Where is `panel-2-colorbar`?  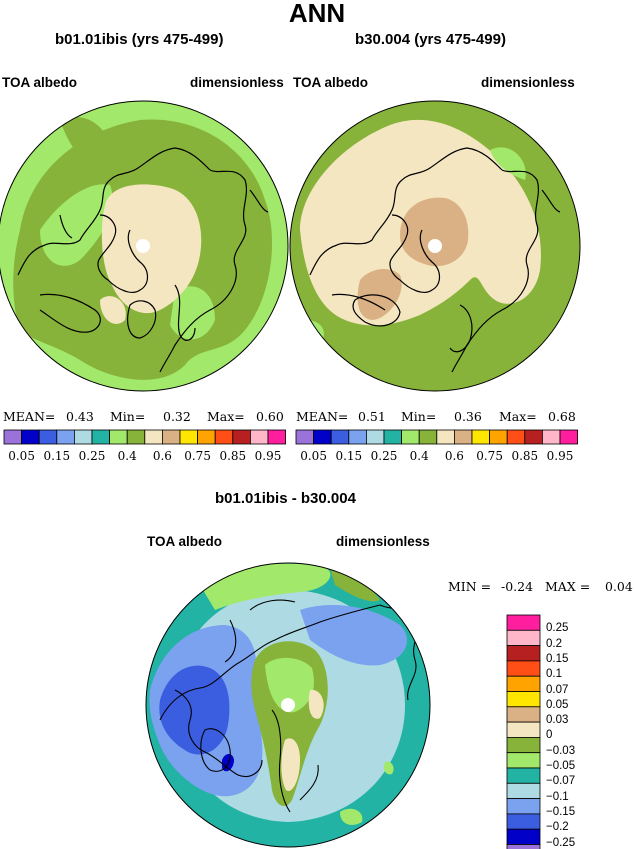 panel-2-colorbar is located at coordinates (437, 437).